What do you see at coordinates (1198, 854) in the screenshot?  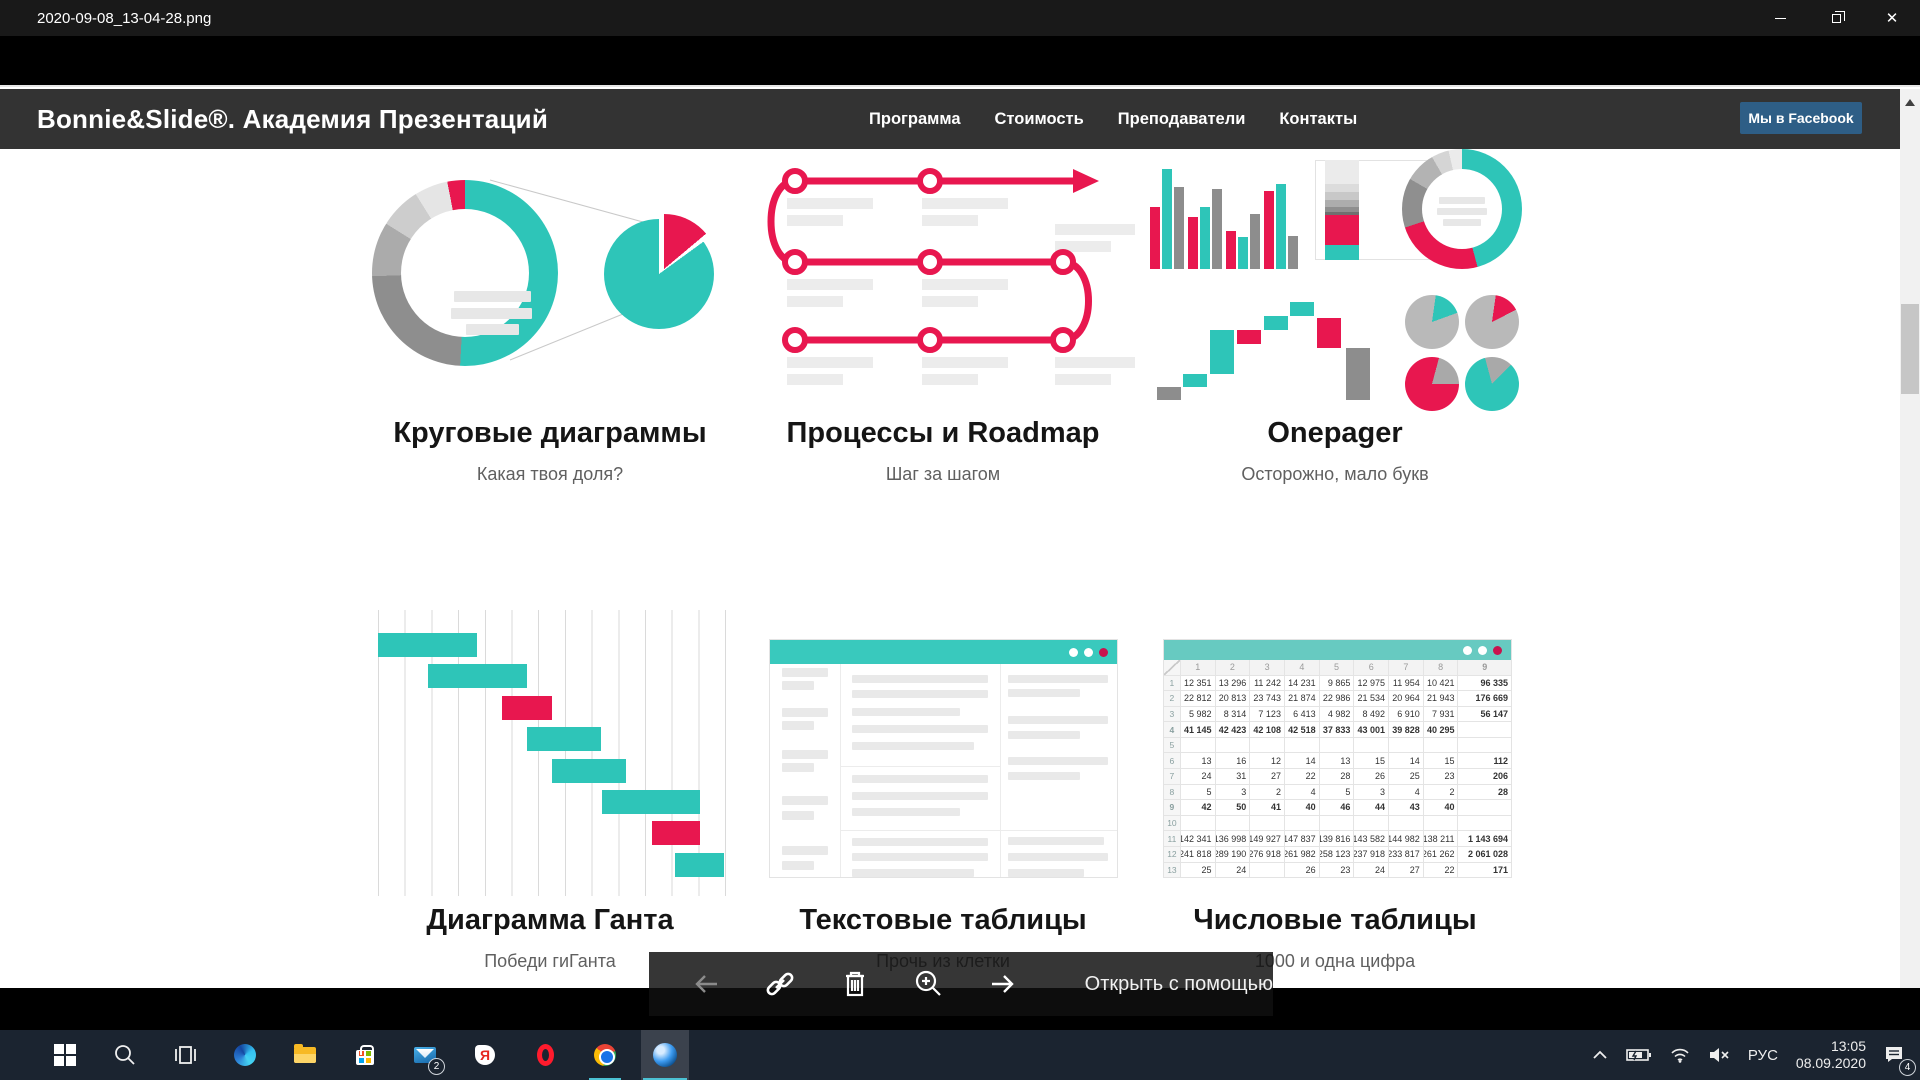 I see `table-cell: 241 818` at bounding box center [1198, 854].